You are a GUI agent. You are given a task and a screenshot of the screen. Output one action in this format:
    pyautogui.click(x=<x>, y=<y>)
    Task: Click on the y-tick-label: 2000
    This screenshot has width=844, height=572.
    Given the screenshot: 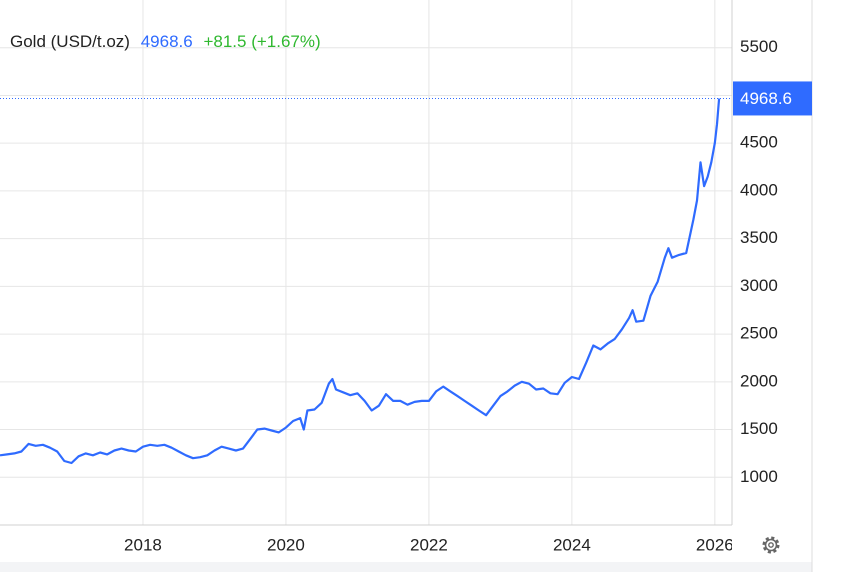 What is the action you would take?
    pyautogui.click(x=759, y=380)
    